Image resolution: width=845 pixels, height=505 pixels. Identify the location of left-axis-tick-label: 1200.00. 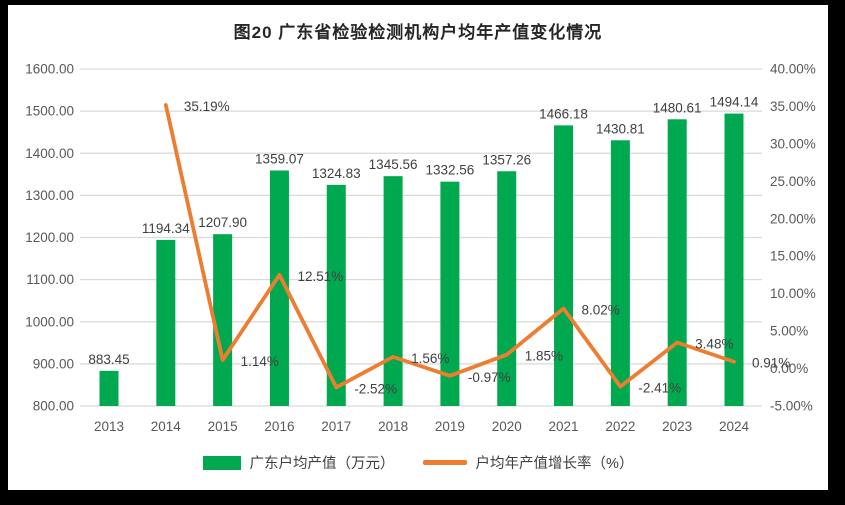
(49, 237).